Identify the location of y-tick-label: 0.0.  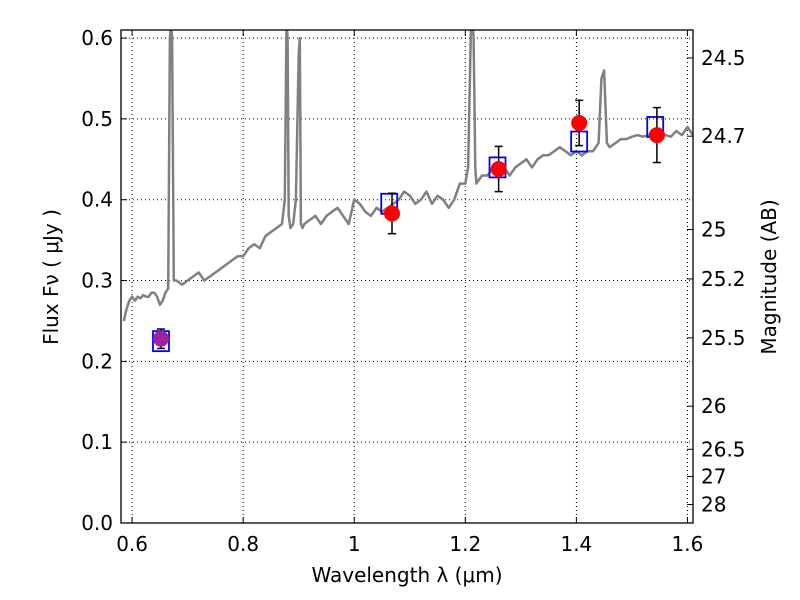
(97, 523).